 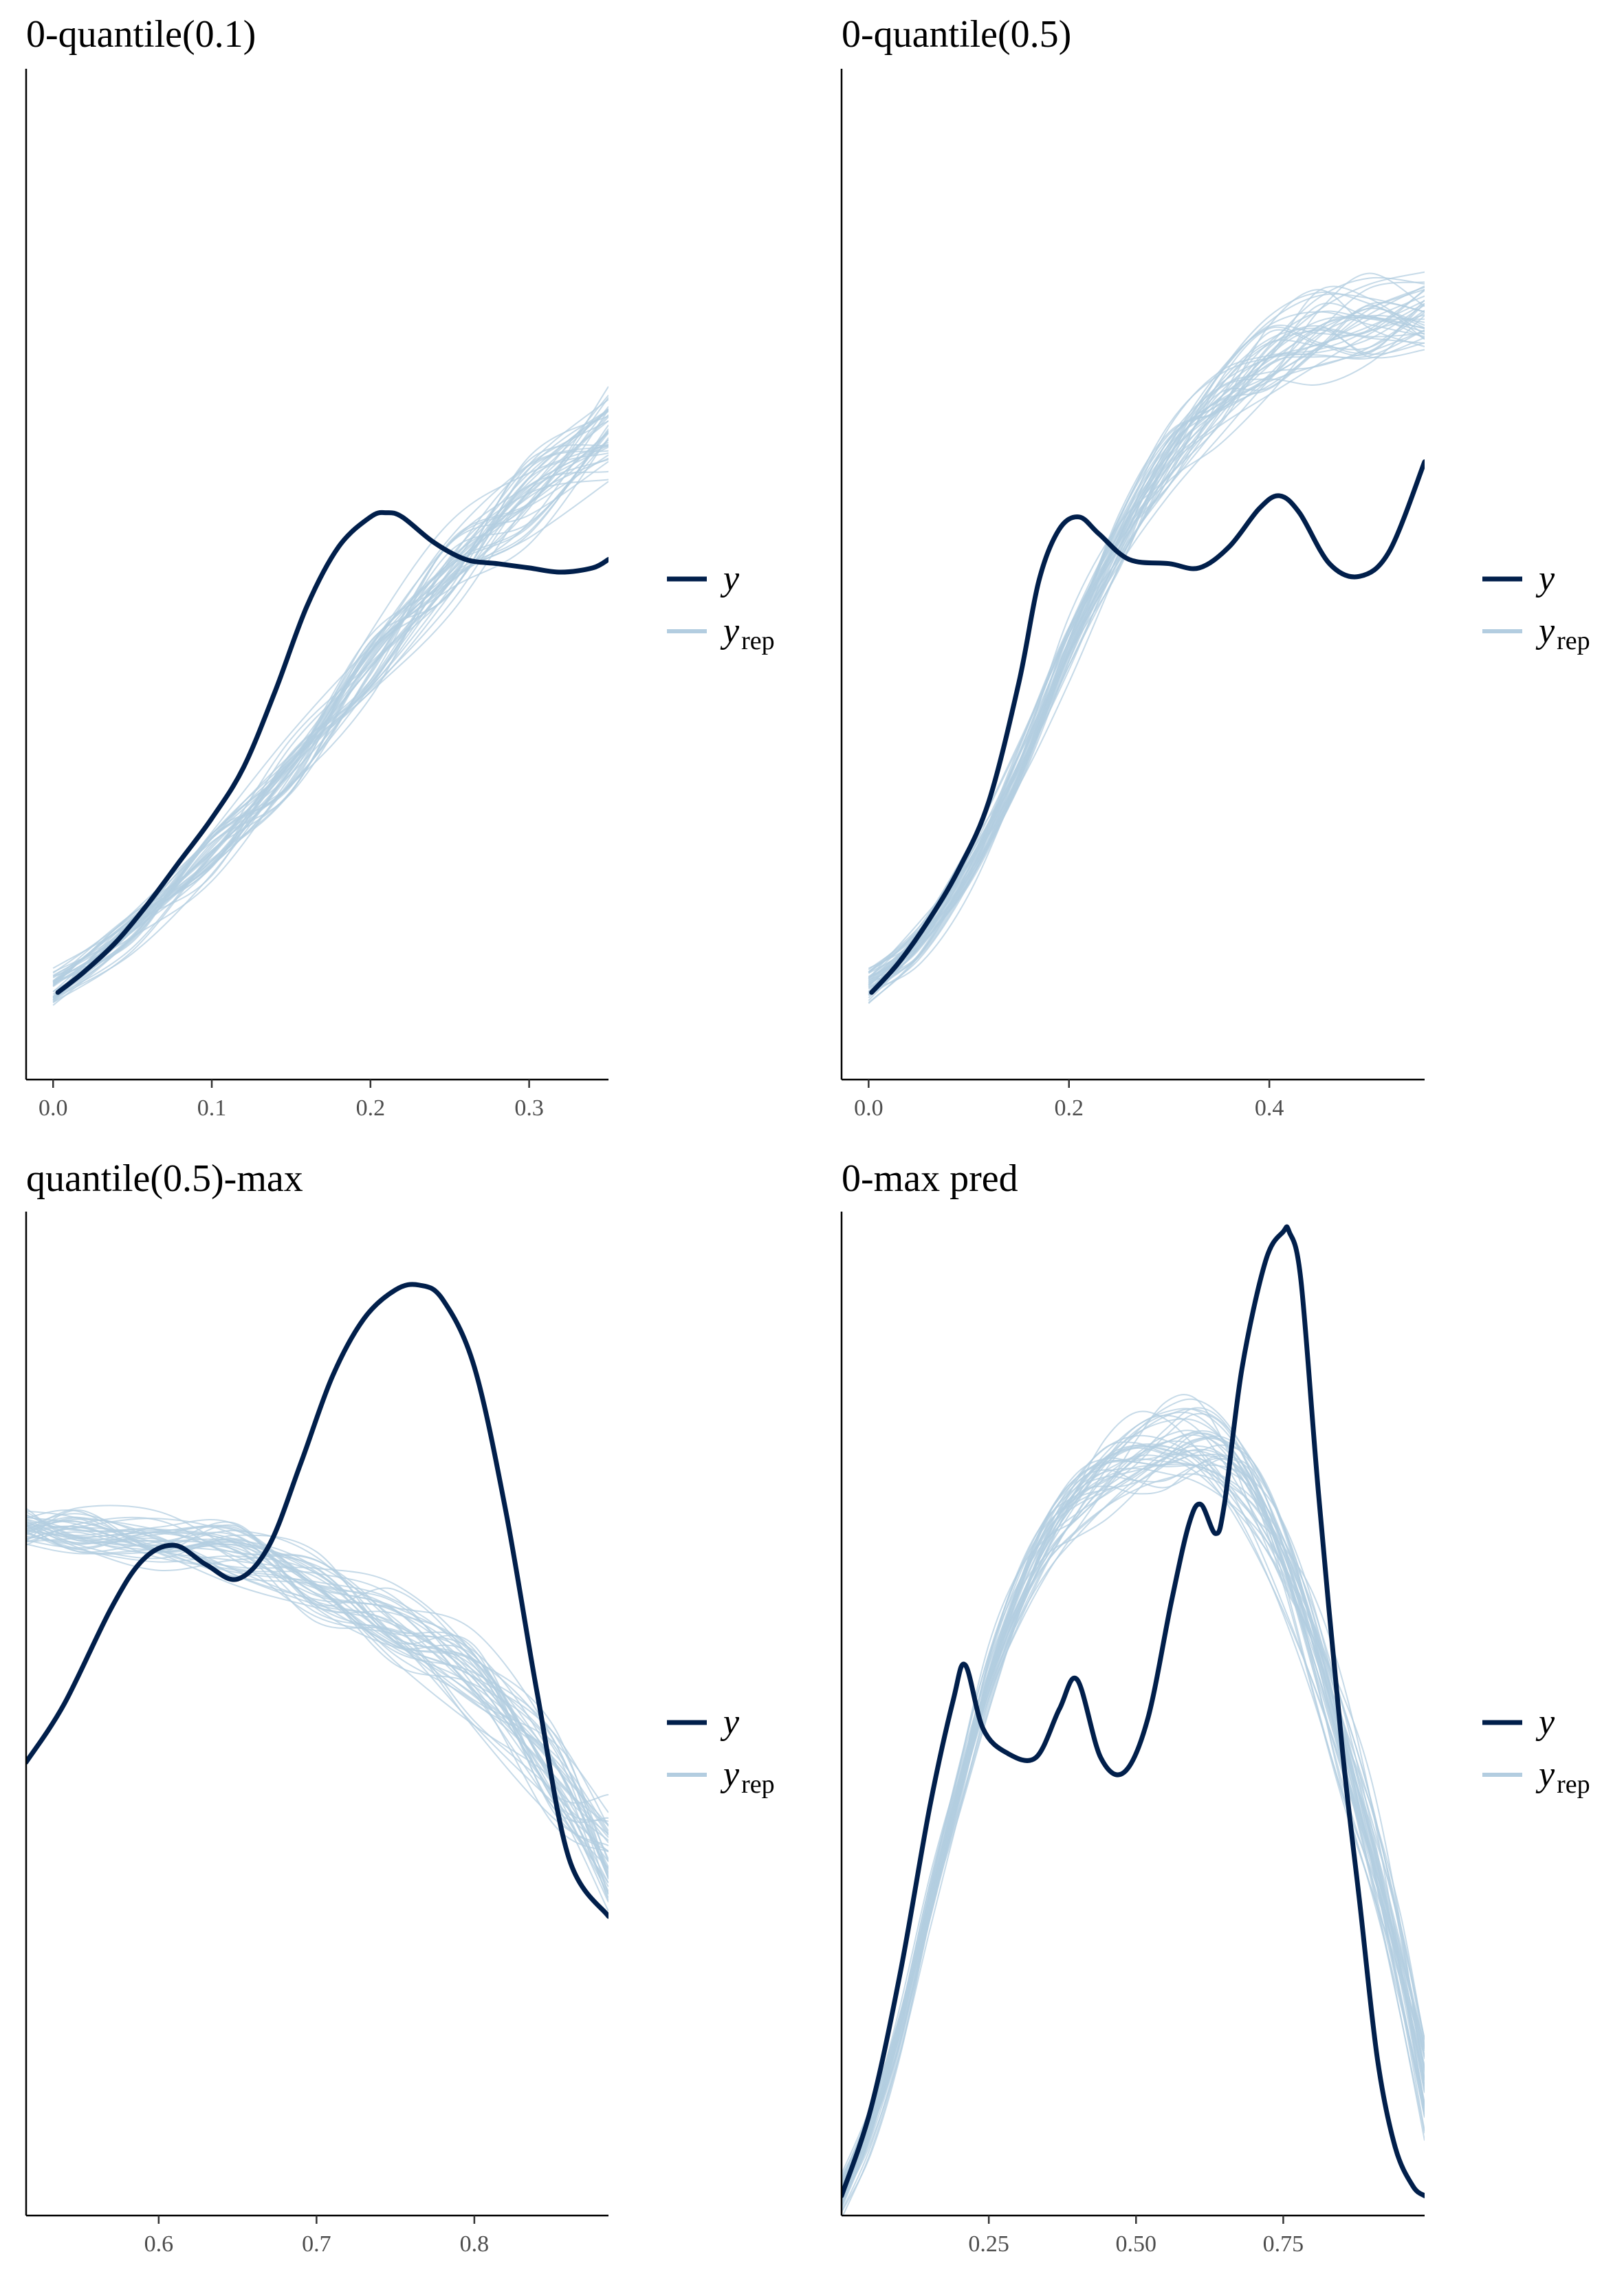 What do you see at coordinates (988, 2244) in the screenshot?
I see `x-tick-label: 0.25` at bounding box center [988, 2244].